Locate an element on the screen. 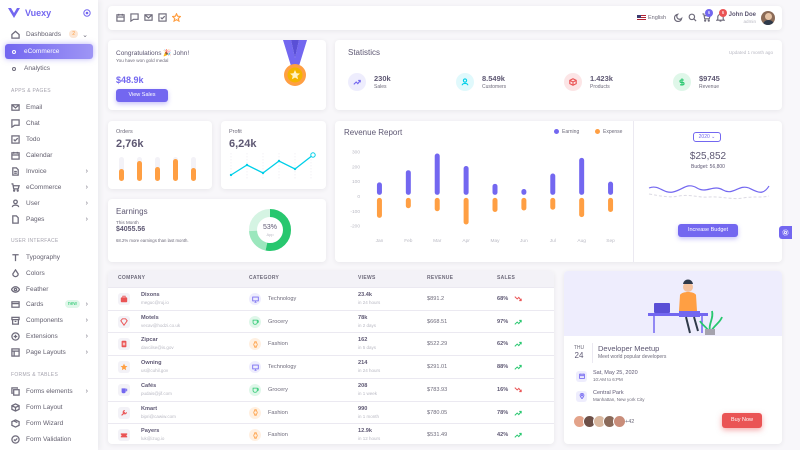 Image resolution: width=800 pixels, height=450 pixels. sidebar-item-ecommerce-dashboard: eCommerce is located at coordinates (49, 51).